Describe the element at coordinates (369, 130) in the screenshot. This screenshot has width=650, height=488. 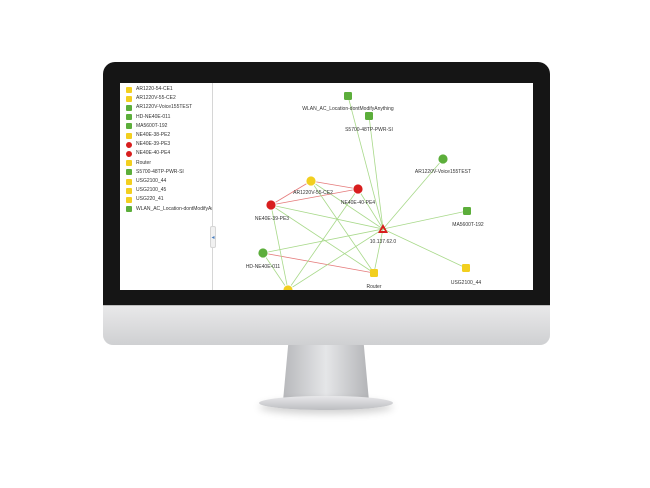
I see `node-label: S5700-48TP-PWR-SI` at that location.